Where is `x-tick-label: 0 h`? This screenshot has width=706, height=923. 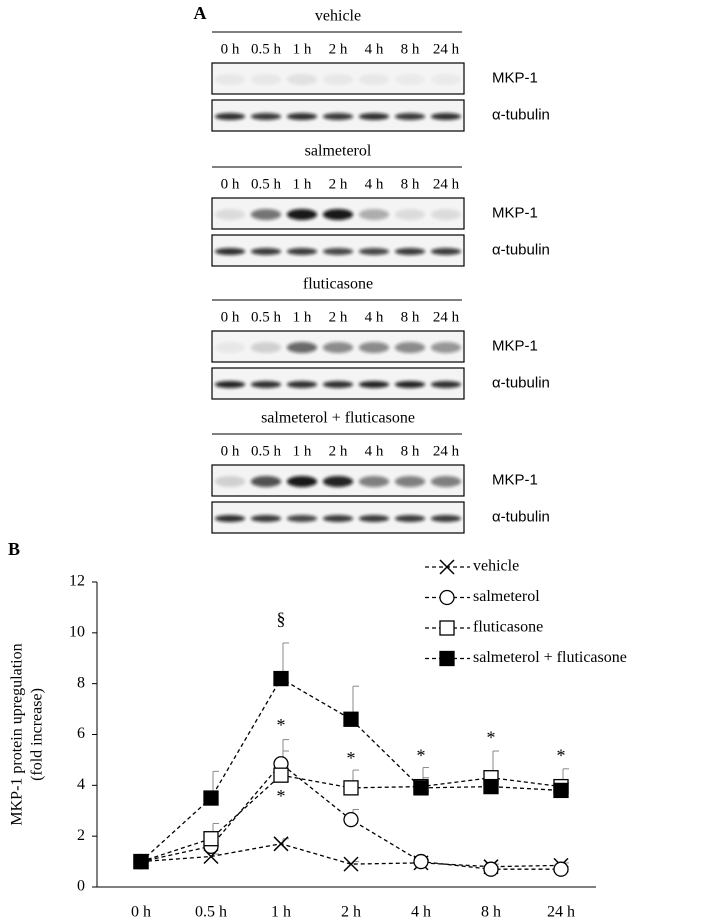 x-tick-label: 0 h is located at coordinates (141, 912).